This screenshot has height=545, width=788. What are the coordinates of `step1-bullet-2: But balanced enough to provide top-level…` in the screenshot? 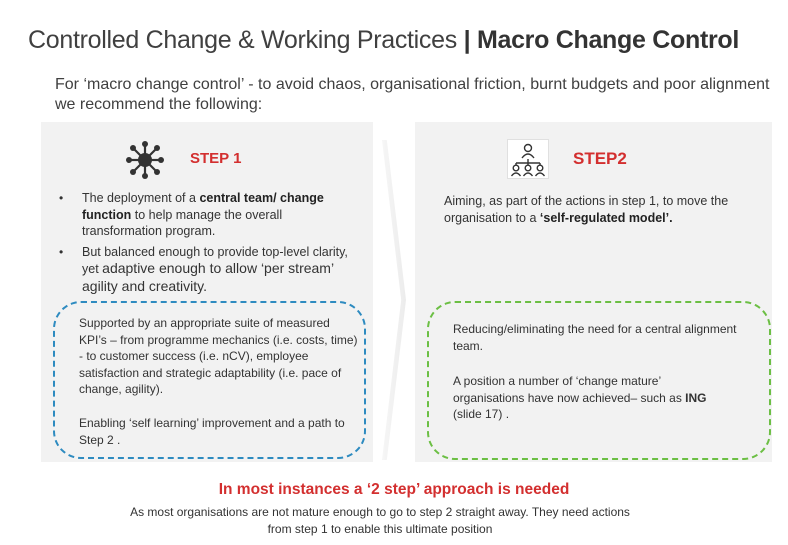 It's located at (209, 270).